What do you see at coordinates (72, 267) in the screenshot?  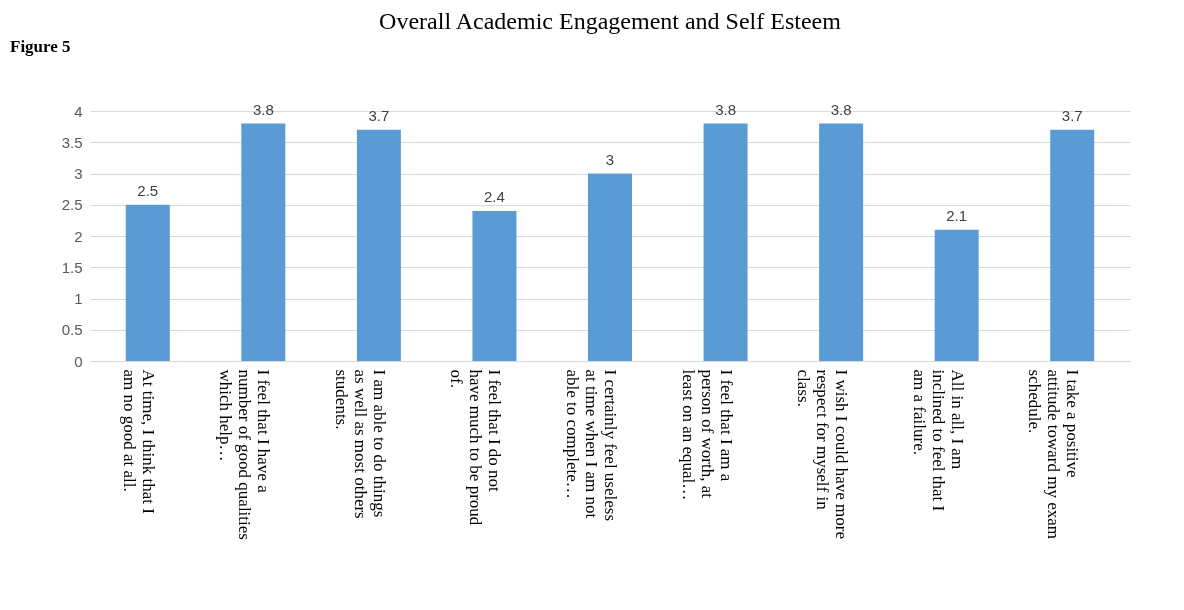 I see `y-tick-label: 1.5` at bounding box center [72, 267].